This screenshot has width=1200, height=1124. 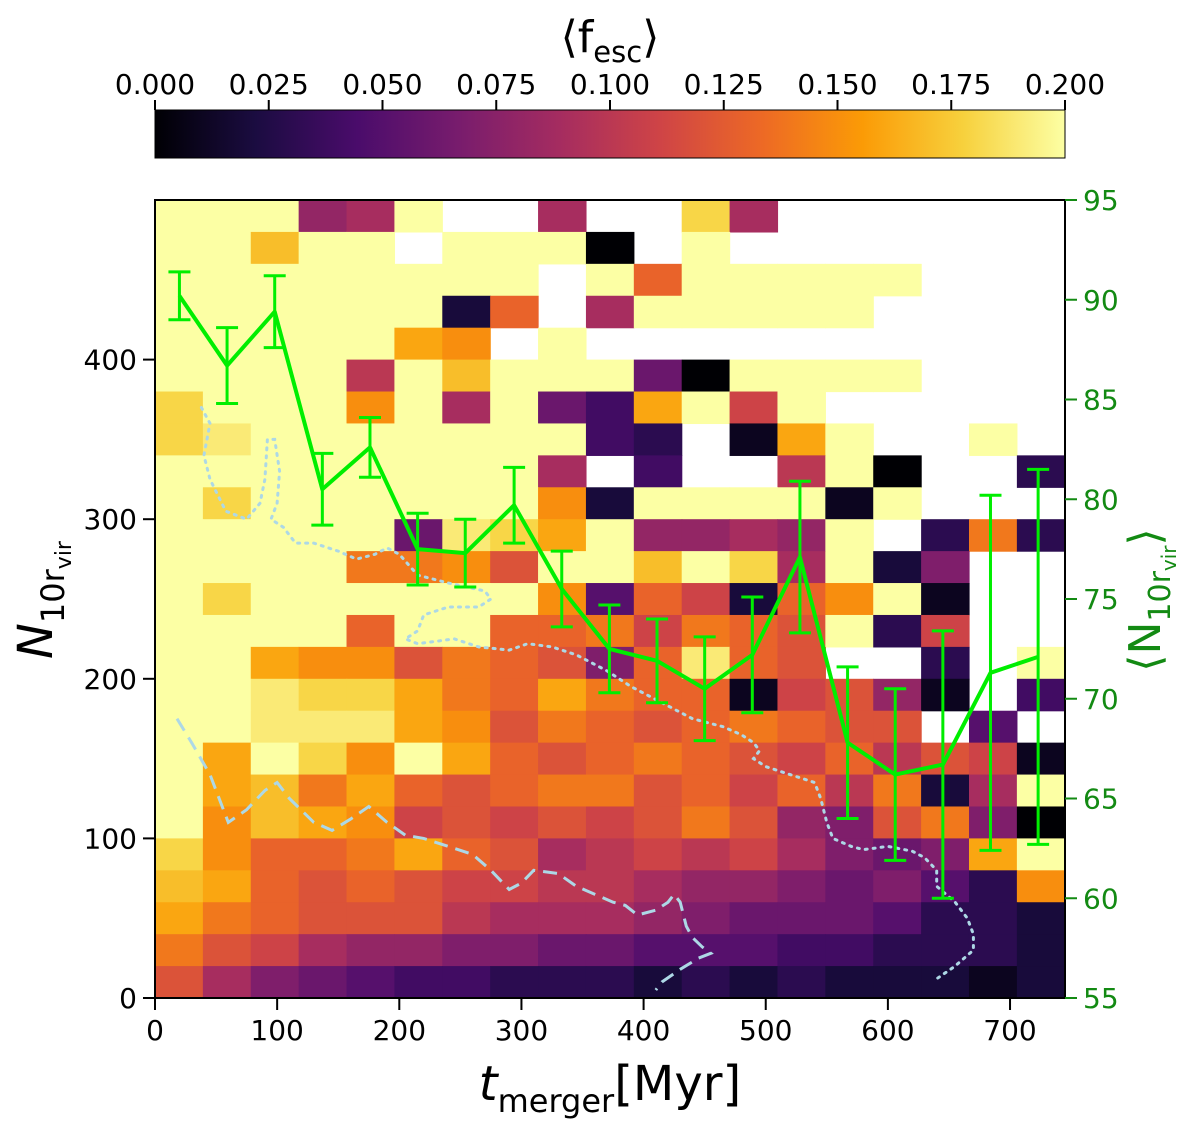 I want to click on x-tick-label: 200, so click(x=399, y=1030).